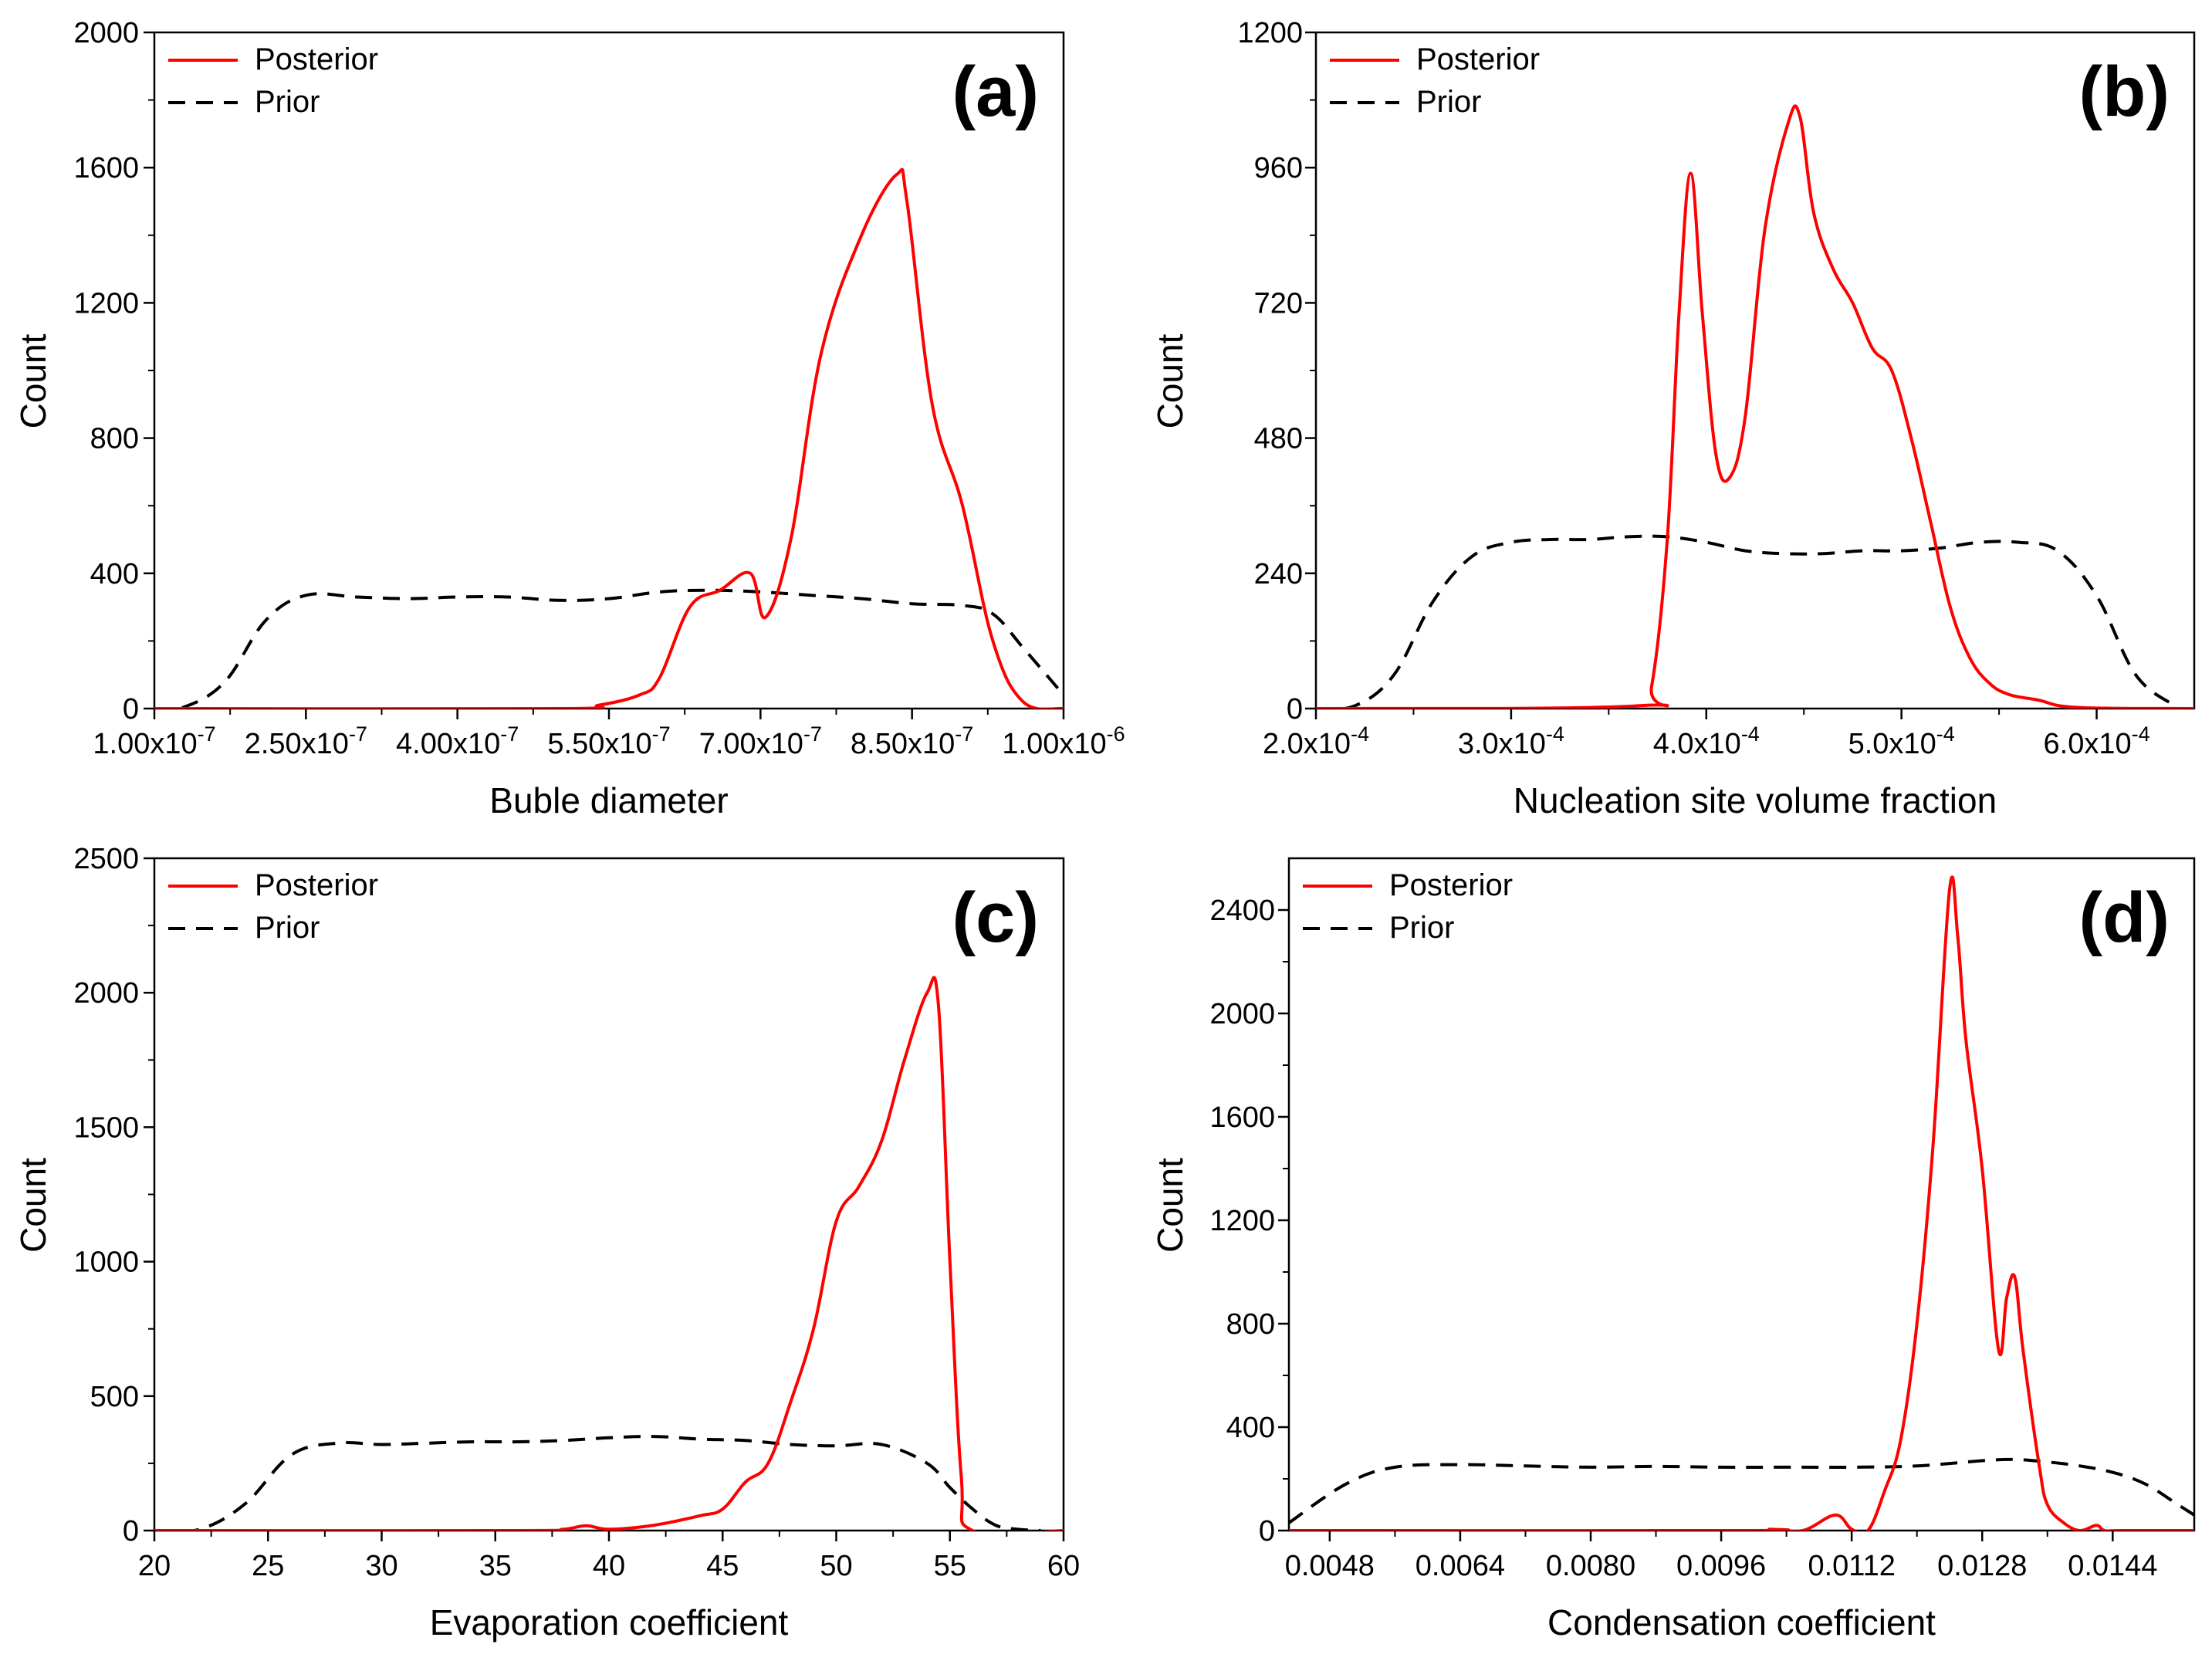 Image resolution: width=2212 pixels, height=1661 pixels. What do you see at coordinates (115, 1397) in the screenshot?
I see `y-tick-label: 500` at bounding box center [115, 1397].